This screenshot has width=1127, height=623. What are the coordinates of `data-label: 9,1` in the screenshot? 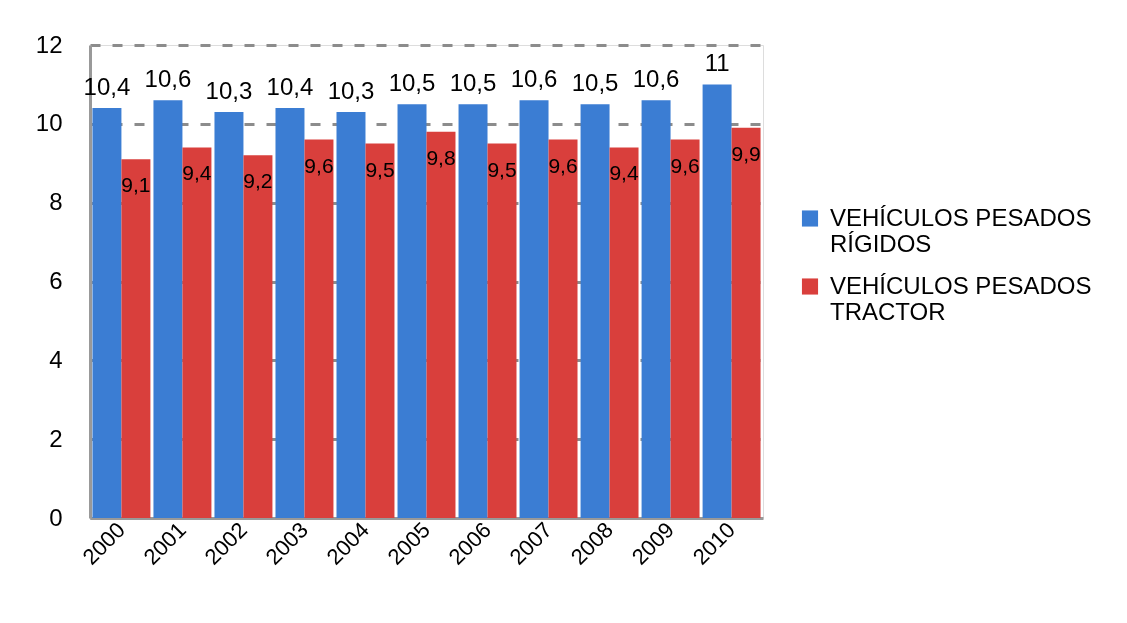 It's located at (136, 185).